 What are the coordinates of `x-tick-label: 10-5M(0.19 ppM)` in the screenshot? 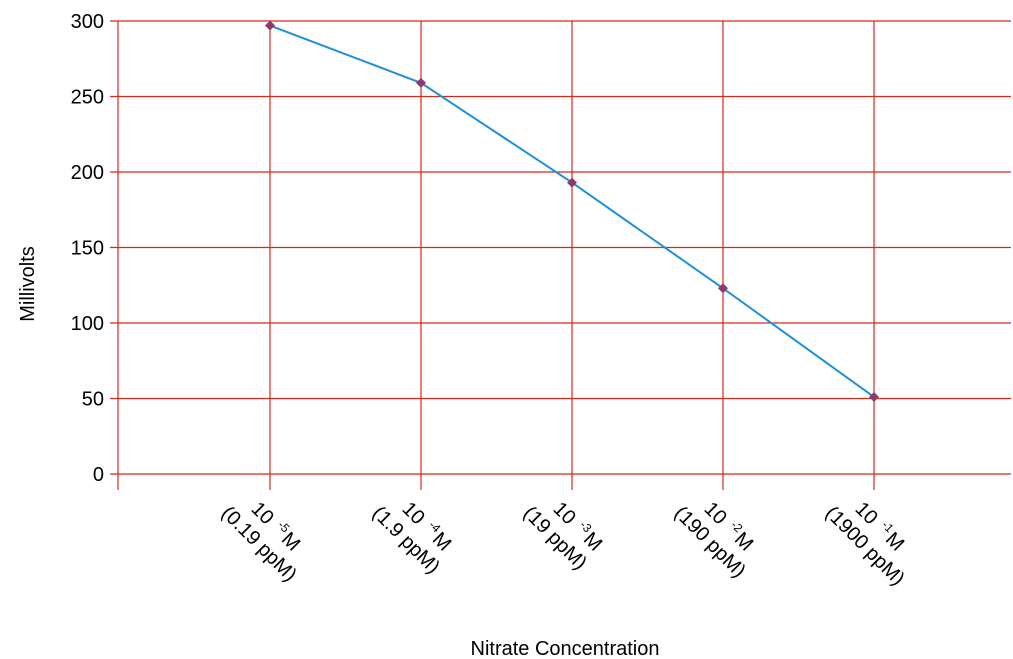 It's located at (260, 542).